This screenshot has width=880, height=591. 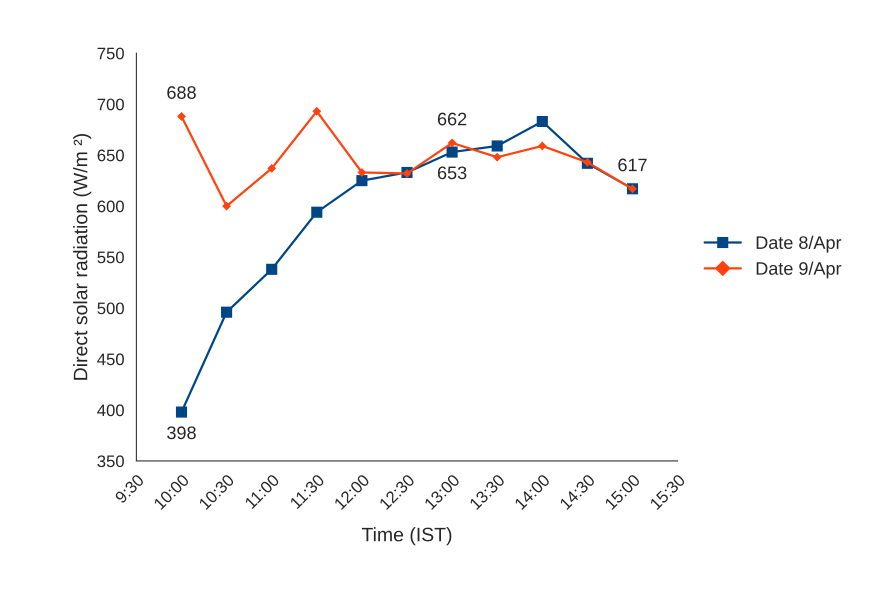 What do you see at coordinates (110, 461) in the screenshot?
I see `y-tick-label: 350` at bounding box center [110, 461].